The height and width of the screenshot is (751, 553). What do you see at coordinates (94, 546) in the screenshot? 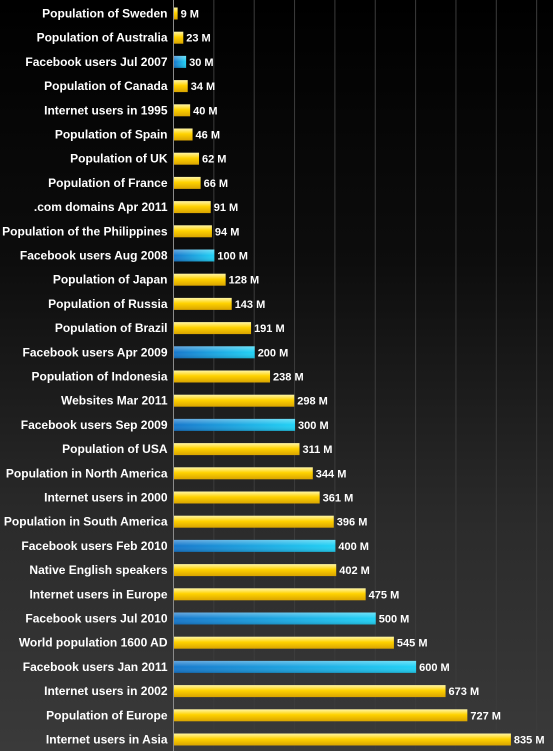
I see `category-label: Facebook users Feb 2010` at bounding box center [94, 546].